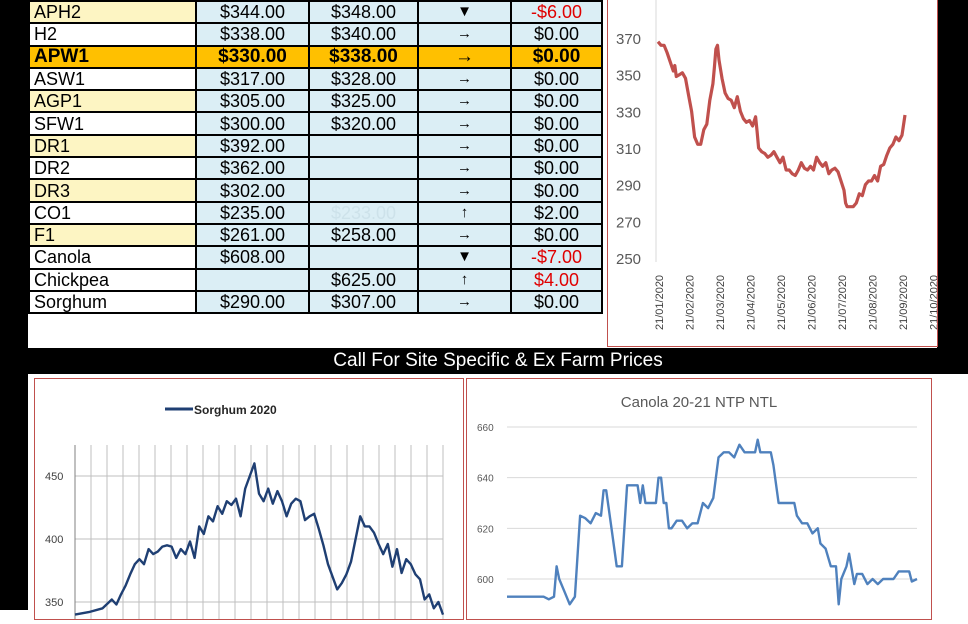  I want to click on commodity-name: AGP1, so click(112, 101).